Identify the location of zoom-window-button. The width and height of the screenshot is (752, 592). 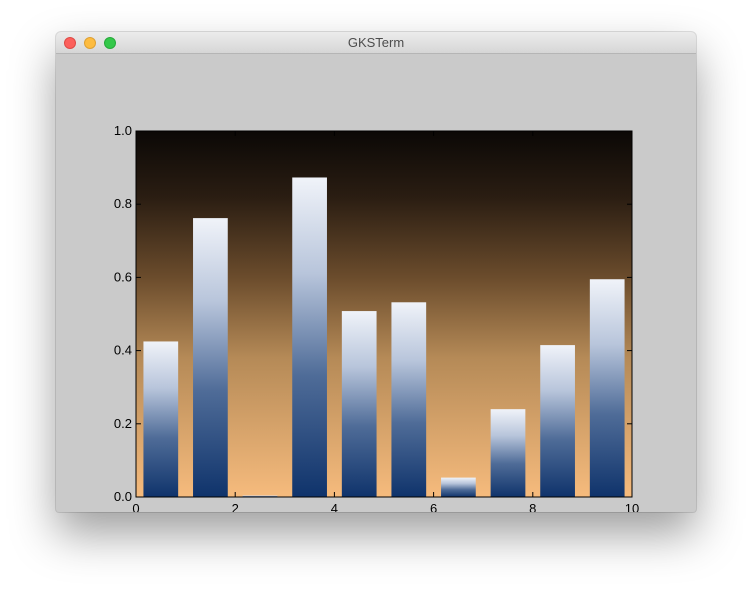
(110, 43).